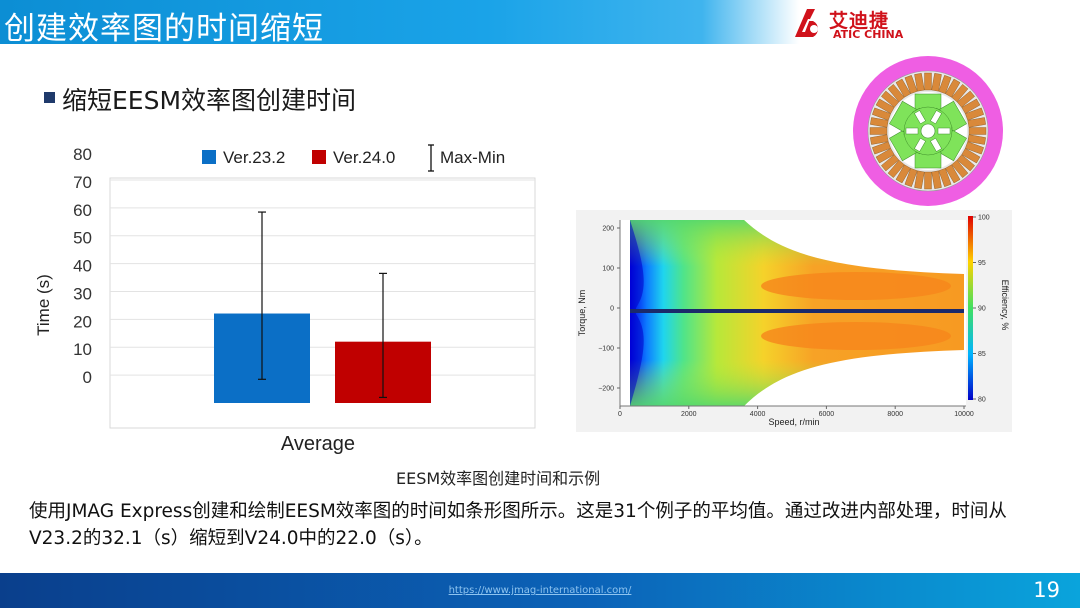  What do you see at coordinates (982, 263) in the screenshot?
I see `effmap-cbar-tick-label: 95` at bounding box center [982, 263].